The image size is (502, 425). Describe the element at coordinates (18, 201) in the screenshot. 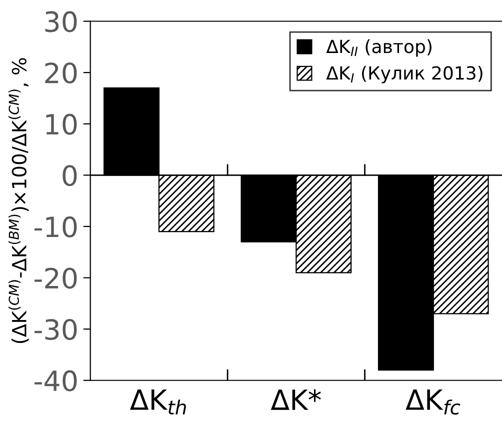

I see `y-axis-title: (ΔK$^{(CM)}$-ΔK$^{(BM)}$)×100/ΔK$^{(CM)}$, %` at that location.